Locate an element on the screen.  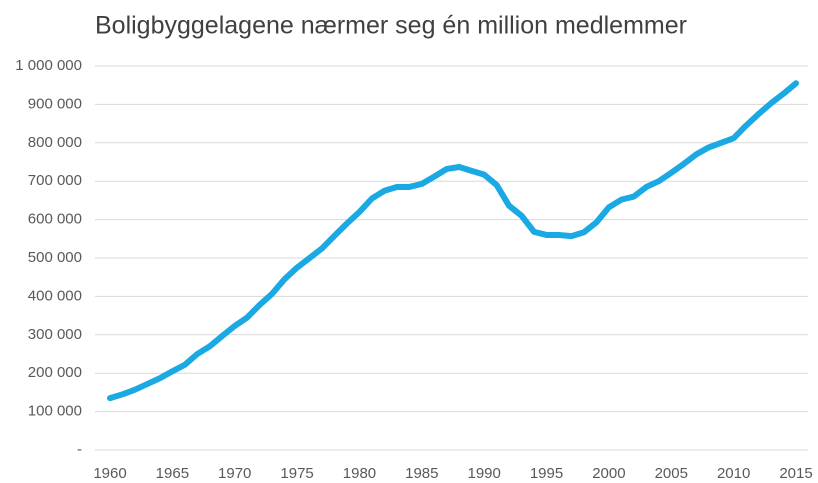
x-tick-label: 1965 is located at coordinates (172, 473).